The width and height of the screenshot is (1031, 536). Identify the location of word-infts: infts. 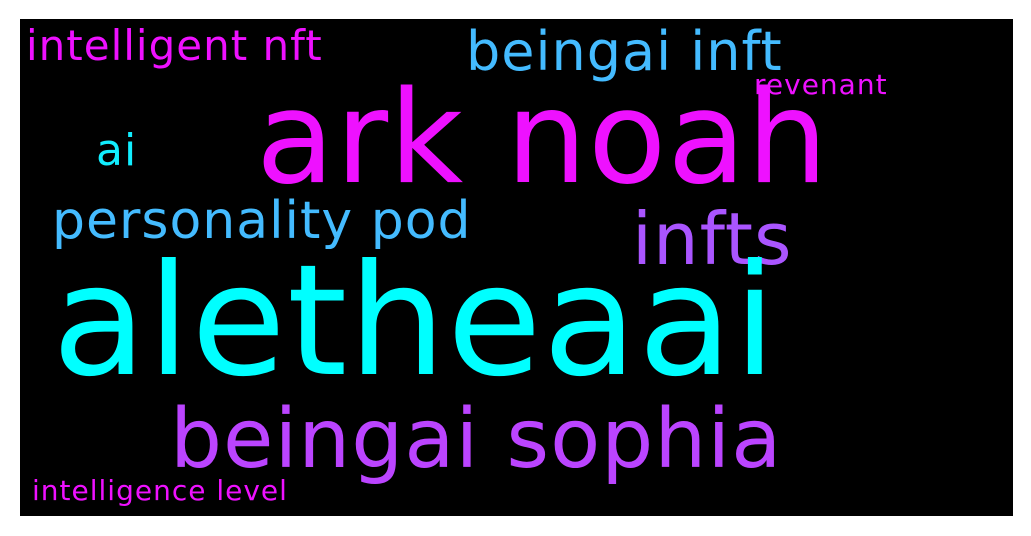
(712, 239).